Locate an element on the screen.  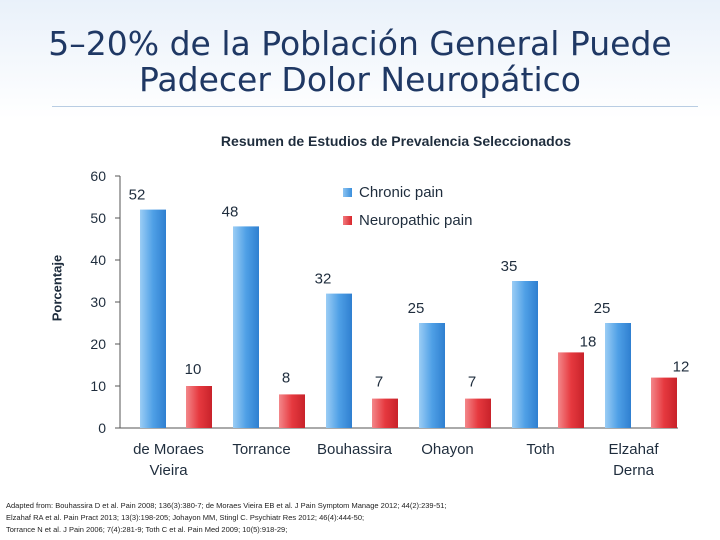
title-line-2: Padecer Dolor Neuropático is located at coordinates (360, 79).